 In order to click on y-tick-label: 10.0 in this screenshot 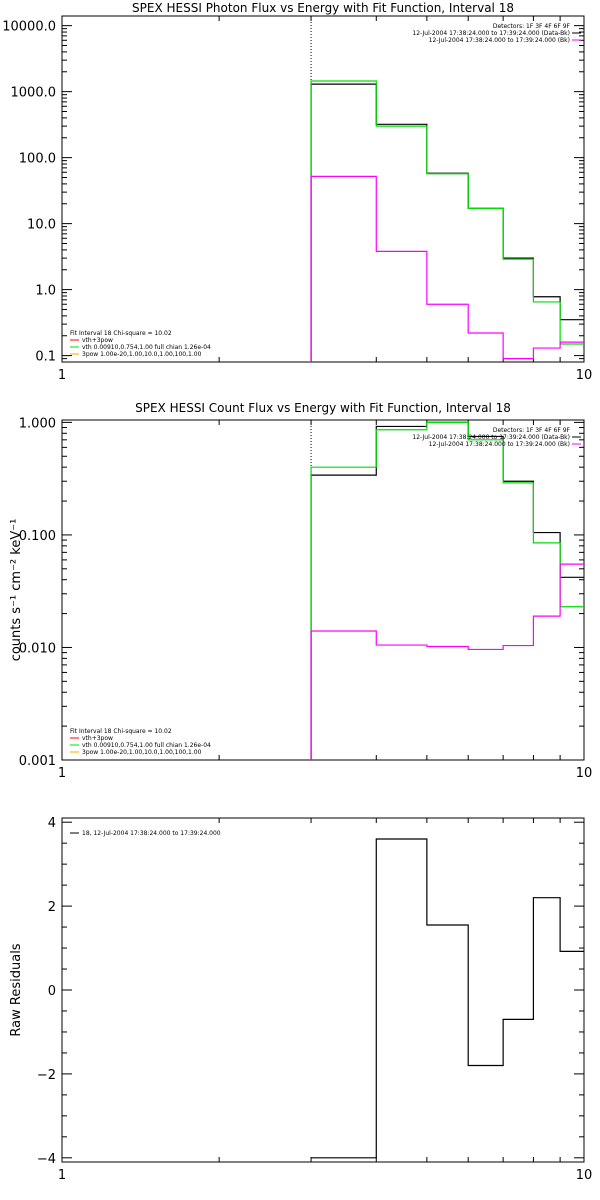, I will do `click(41, 225)`.